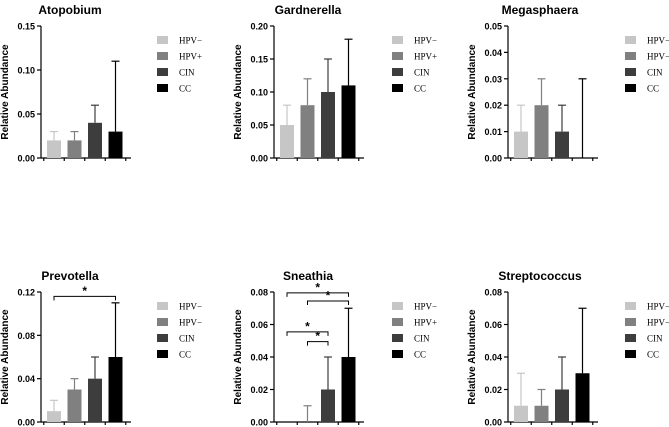 The width and height of the screenshot is (669, 427). Describe the element at coordinates (493, 53) in the screenshot. I see `y-tick-label: 0.04` at that location.